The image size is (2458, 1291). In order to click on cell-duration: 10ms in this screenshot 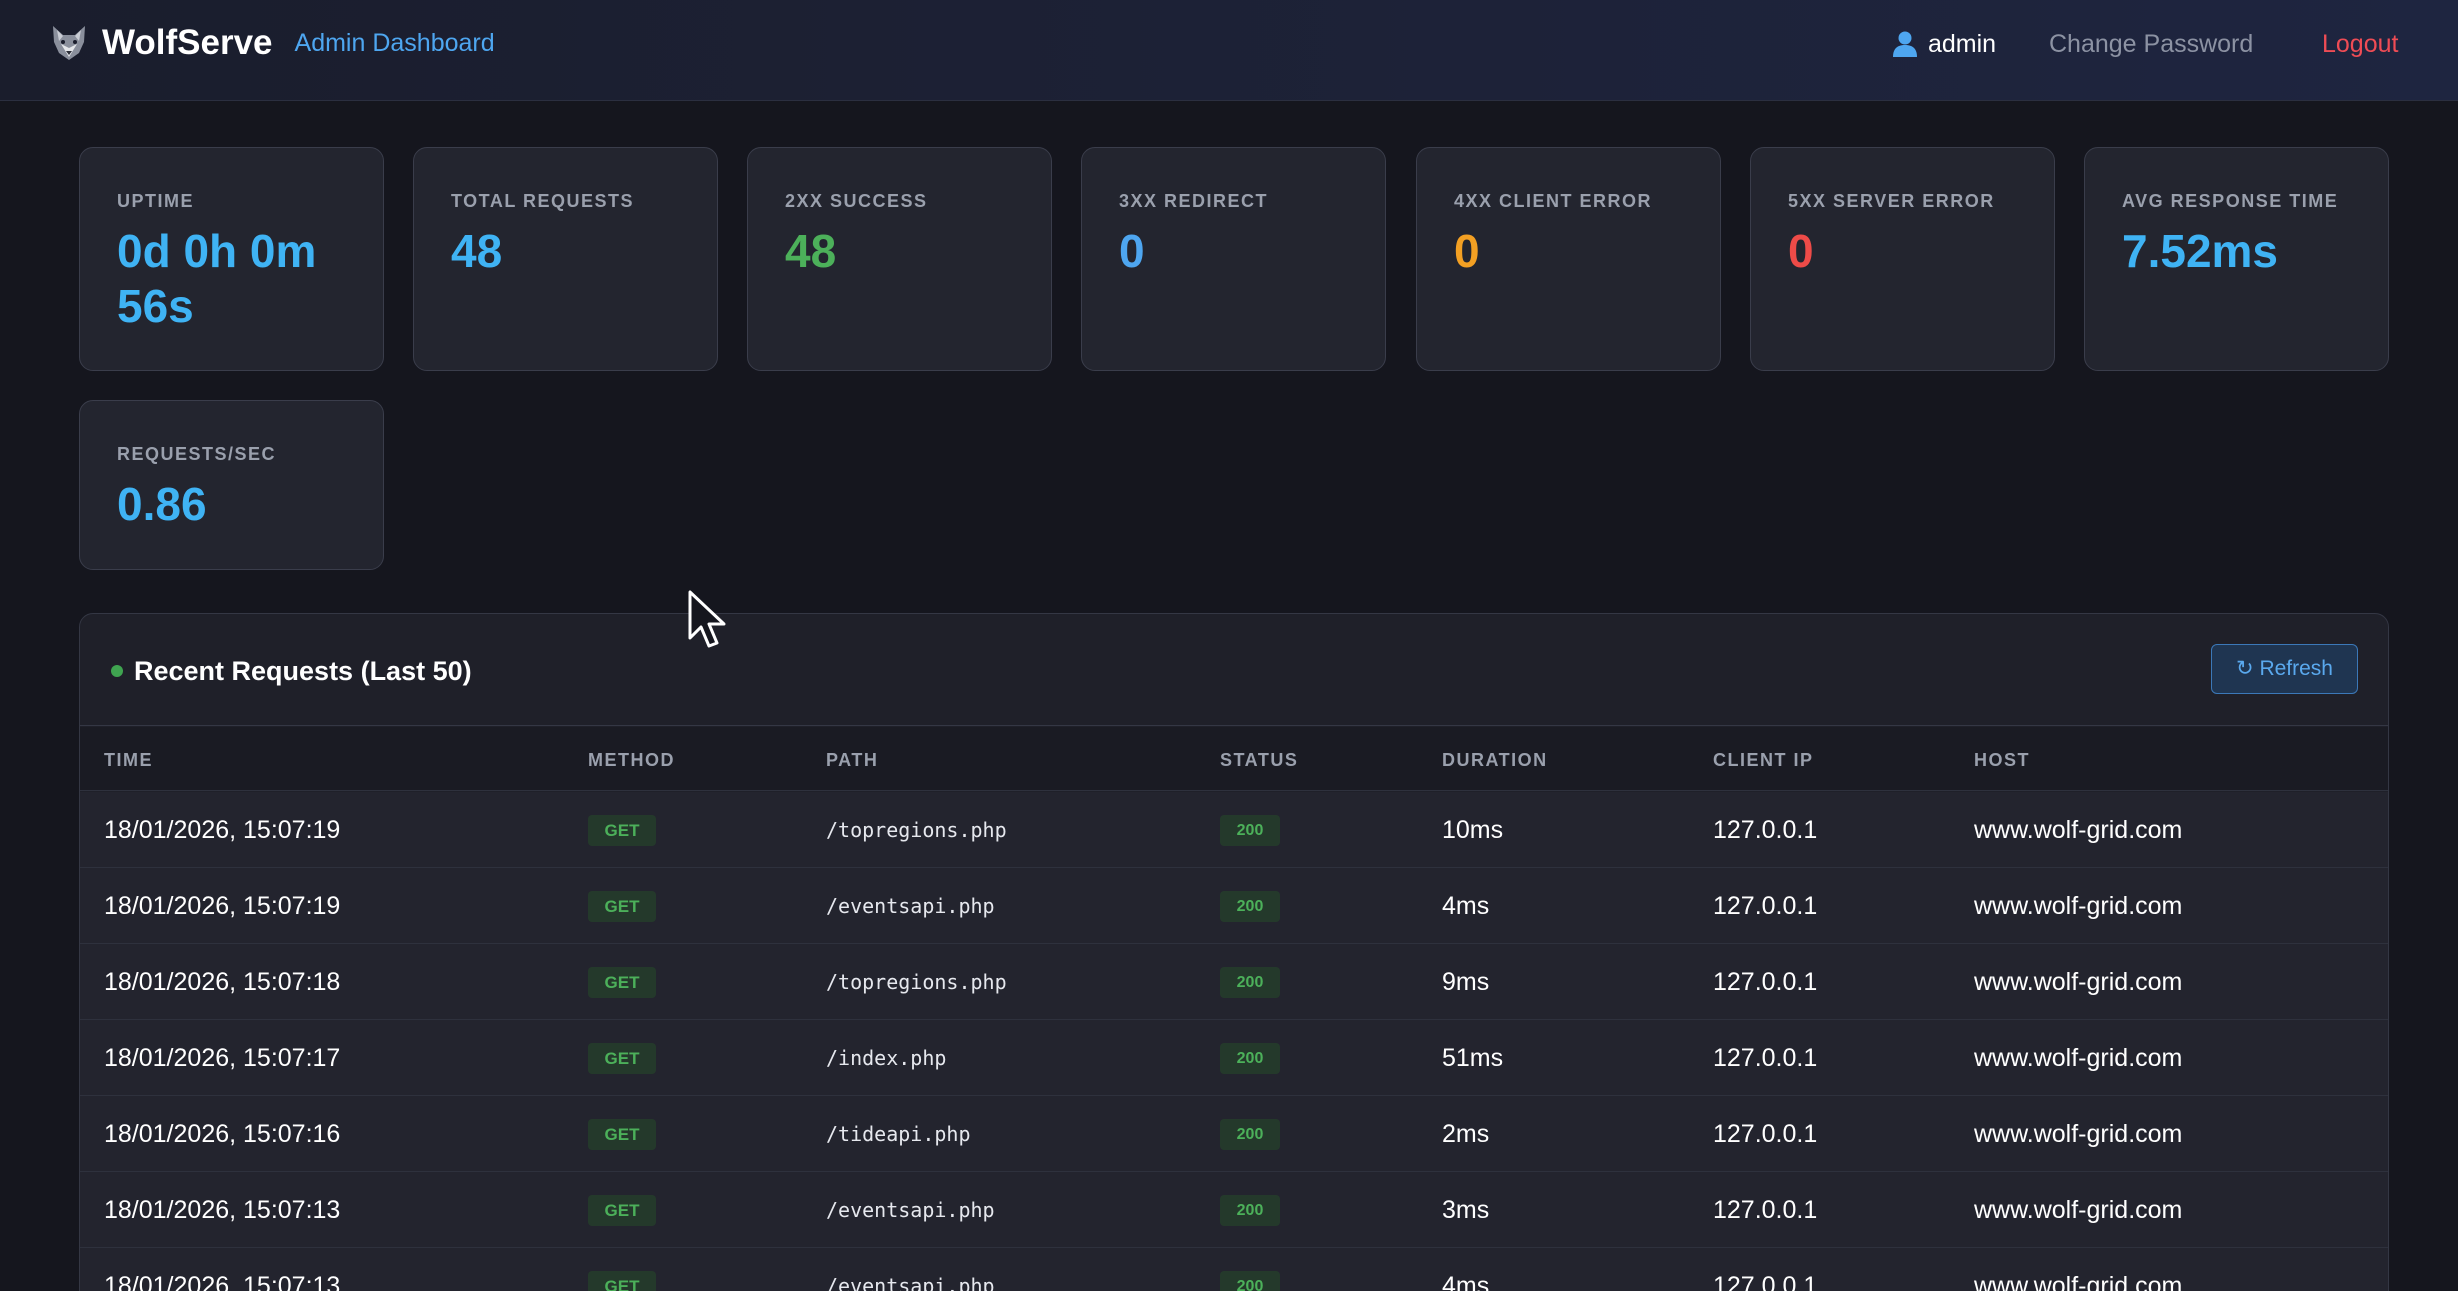, I will do `click(1473, 830)`.